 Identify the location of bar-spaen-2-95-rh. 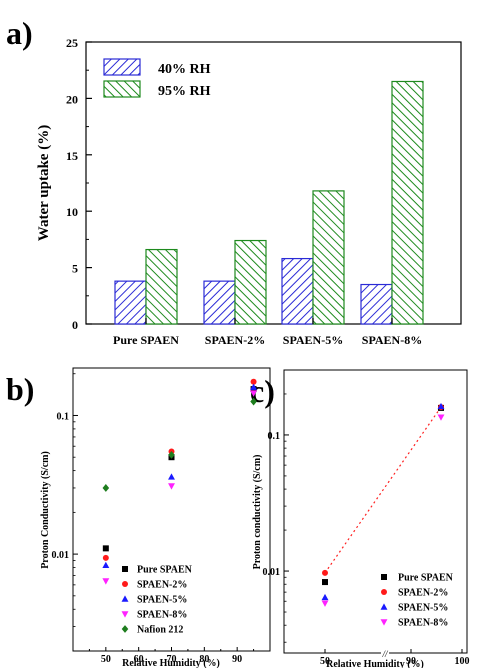
(250, 282).